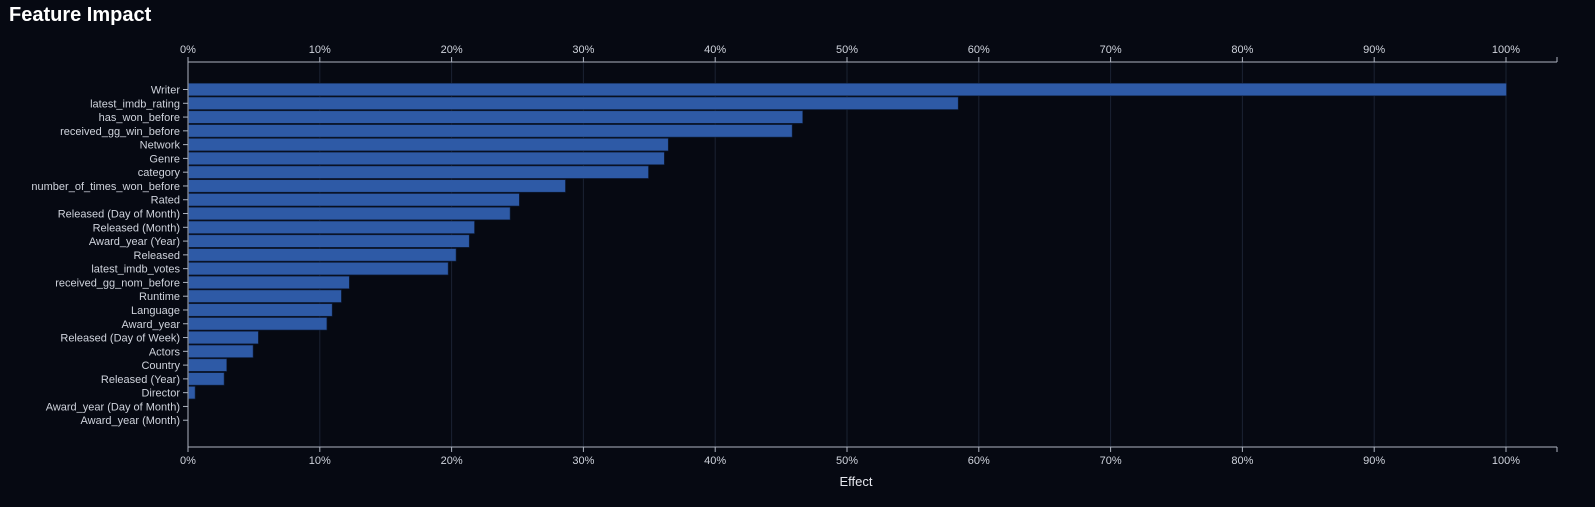 This screenshot has width=1595, height=507. I want to click on category-label: Rated, so click(165, 201).